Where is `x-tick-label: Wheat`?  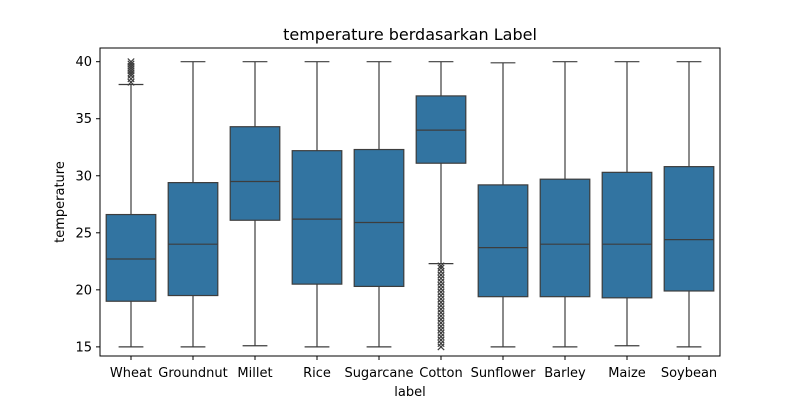 x-tick-label: Wheat is located at coordinates (131, 373).